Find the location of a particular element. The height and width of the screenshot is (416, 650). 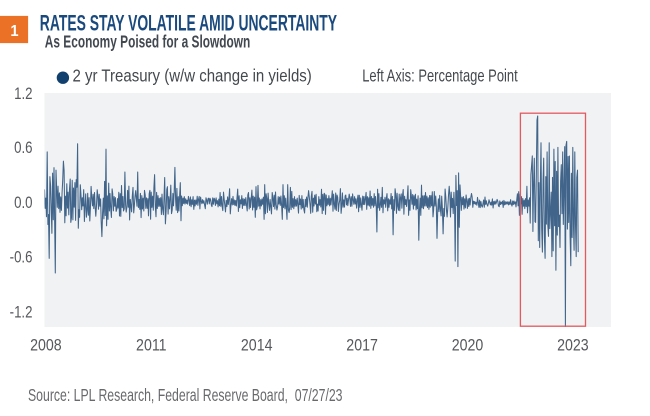

svg-text:2 yr Treasury (w/w change in y: 2 yr Treasury (w/w change in yields) is located at coordinates (192, 75).